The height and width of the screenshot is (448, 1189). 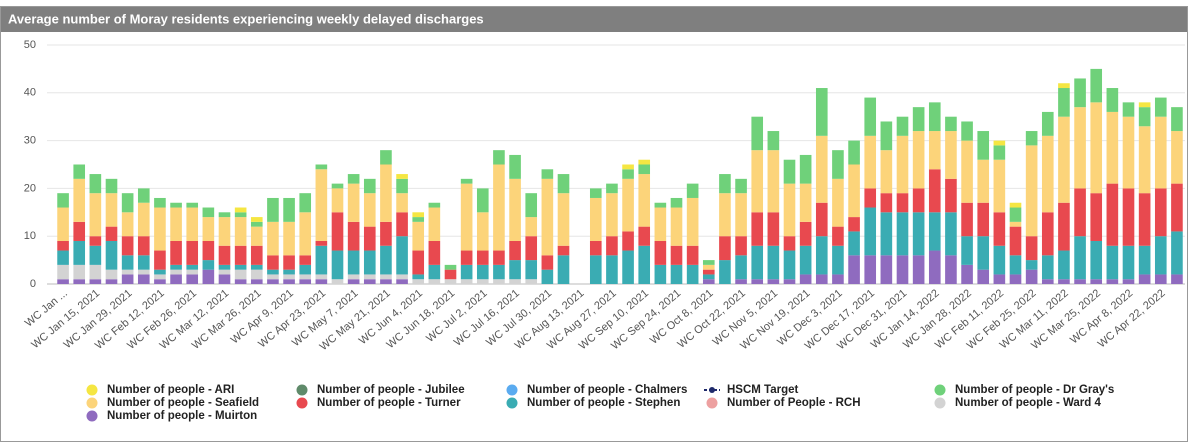 What do you see at coordinates (1034, 390) in the screenshot?
I see `legend-label: Number of people - Dr Gray's` at bounding box center [1034, 390].